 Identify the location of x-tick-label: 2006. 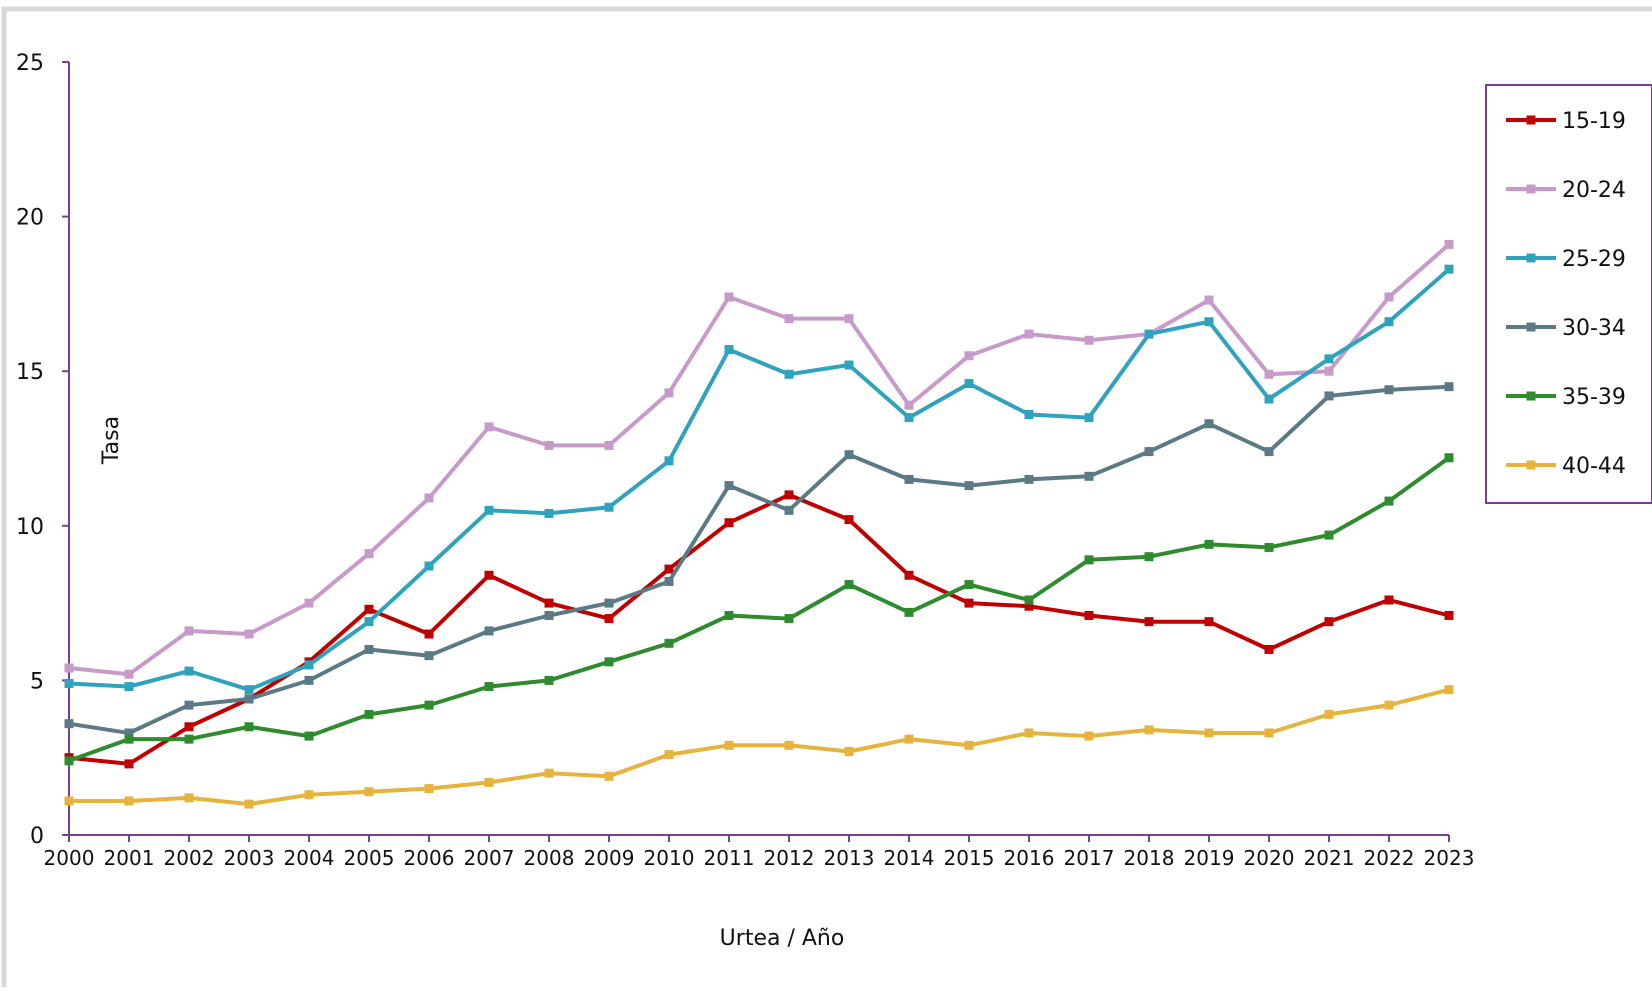
(429, 858).